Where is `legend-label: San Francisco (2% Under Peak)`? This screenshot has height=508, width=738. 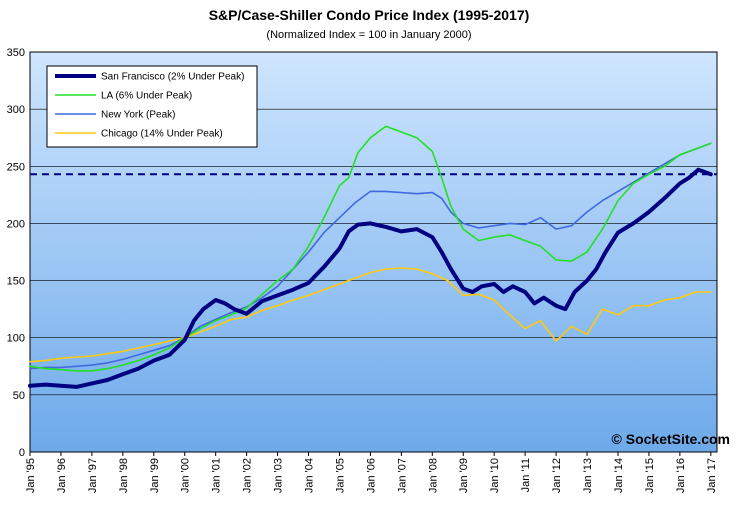 legend-label: San Francisco (2% Under Peak) is located at coordinates (172, 77).